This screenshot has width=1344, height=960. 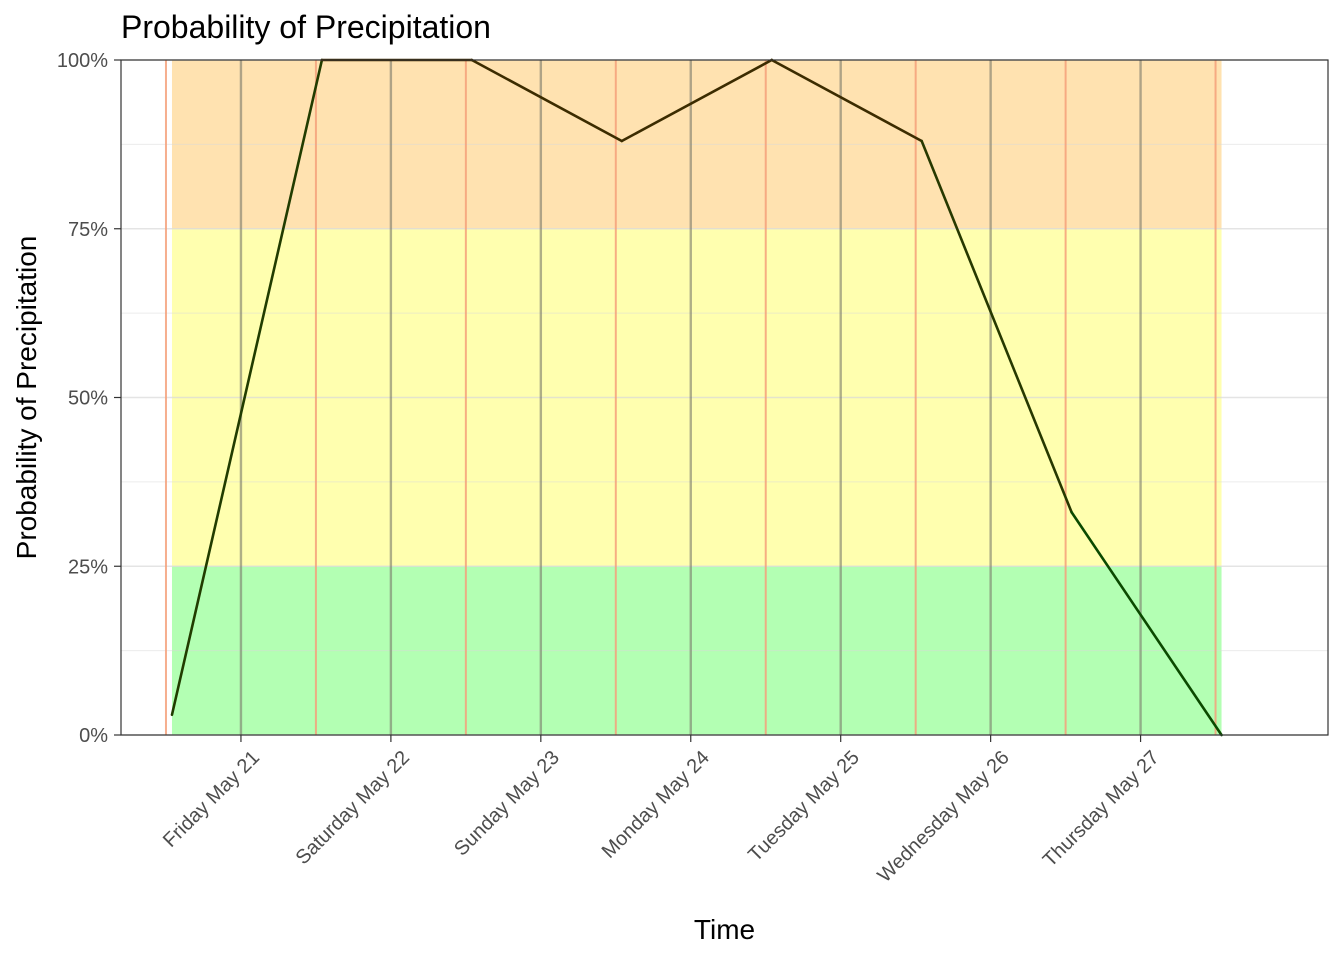 I want to click on y-tick-label-3: 75%, so click(x=88, y=230).